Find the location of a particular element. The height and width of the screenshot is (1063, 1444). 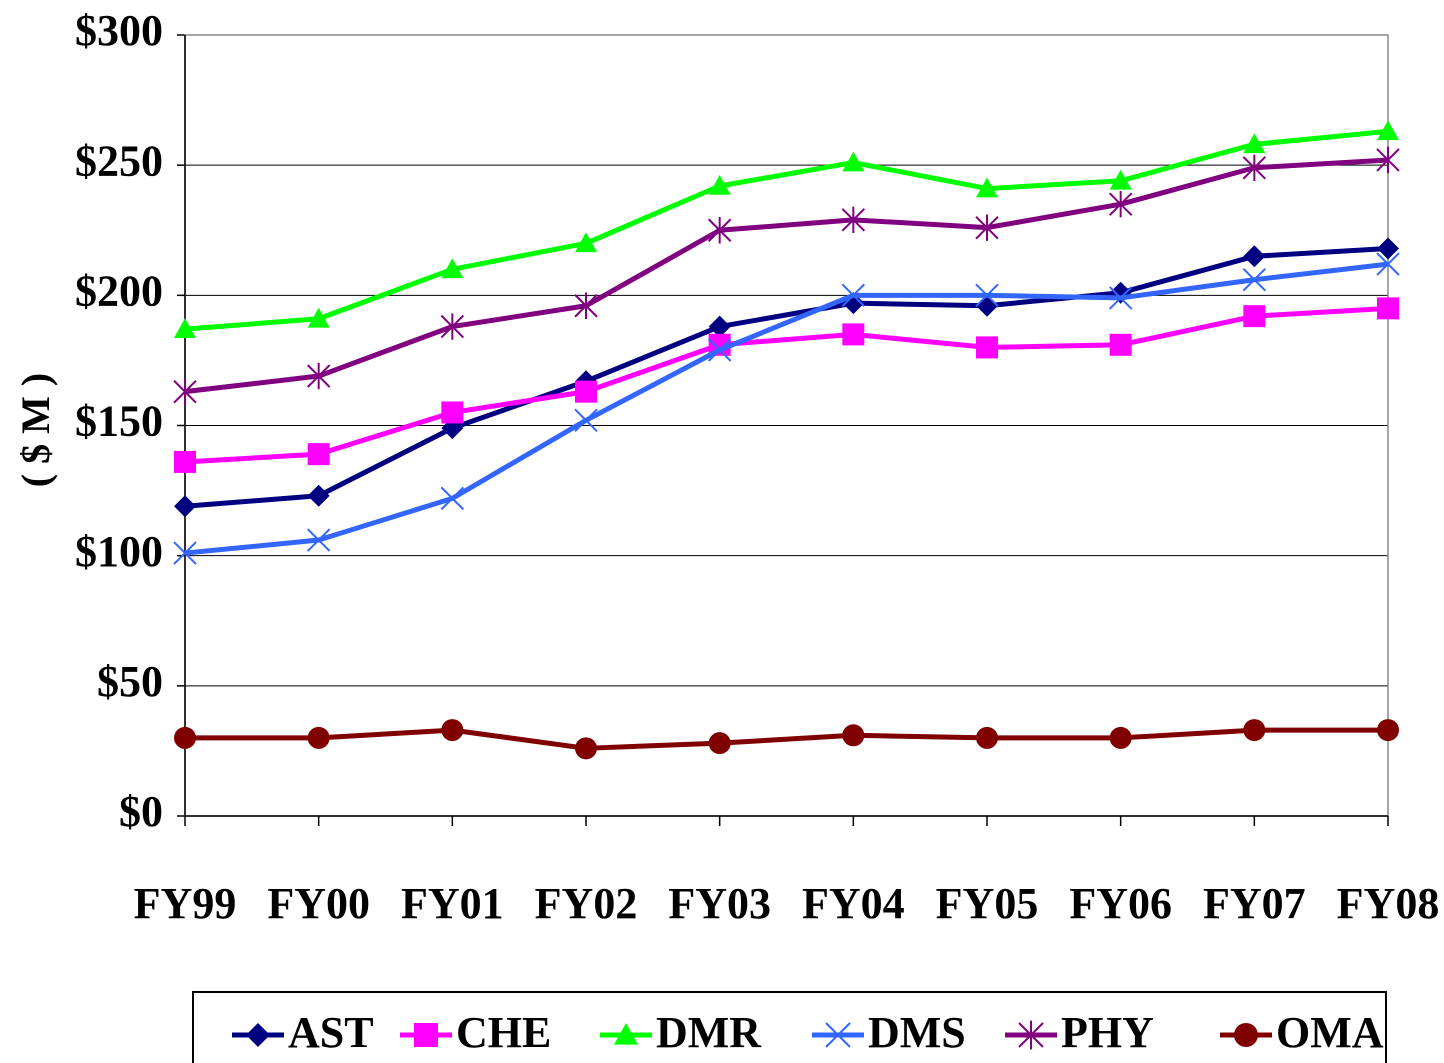

x-tick-label: FY99 is located at coordinates (185, 903).